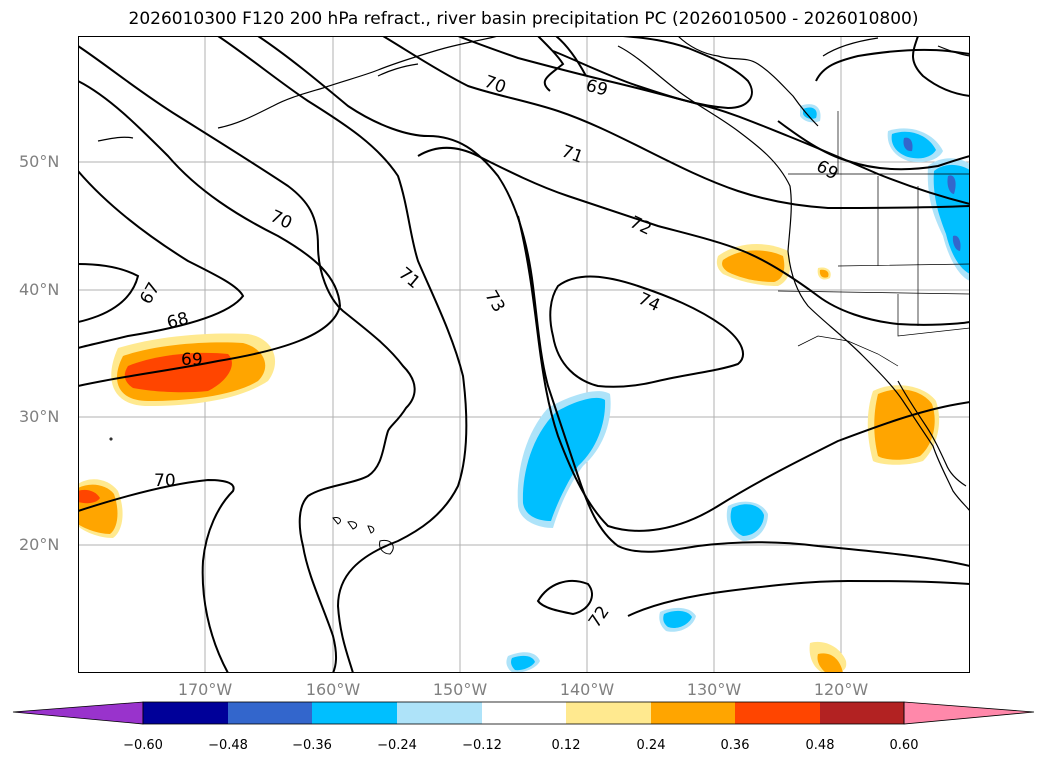 The height and width of the screenshot is (765, 1047). I want to click on lat-label-40n: 40°N, so click(39, 289).